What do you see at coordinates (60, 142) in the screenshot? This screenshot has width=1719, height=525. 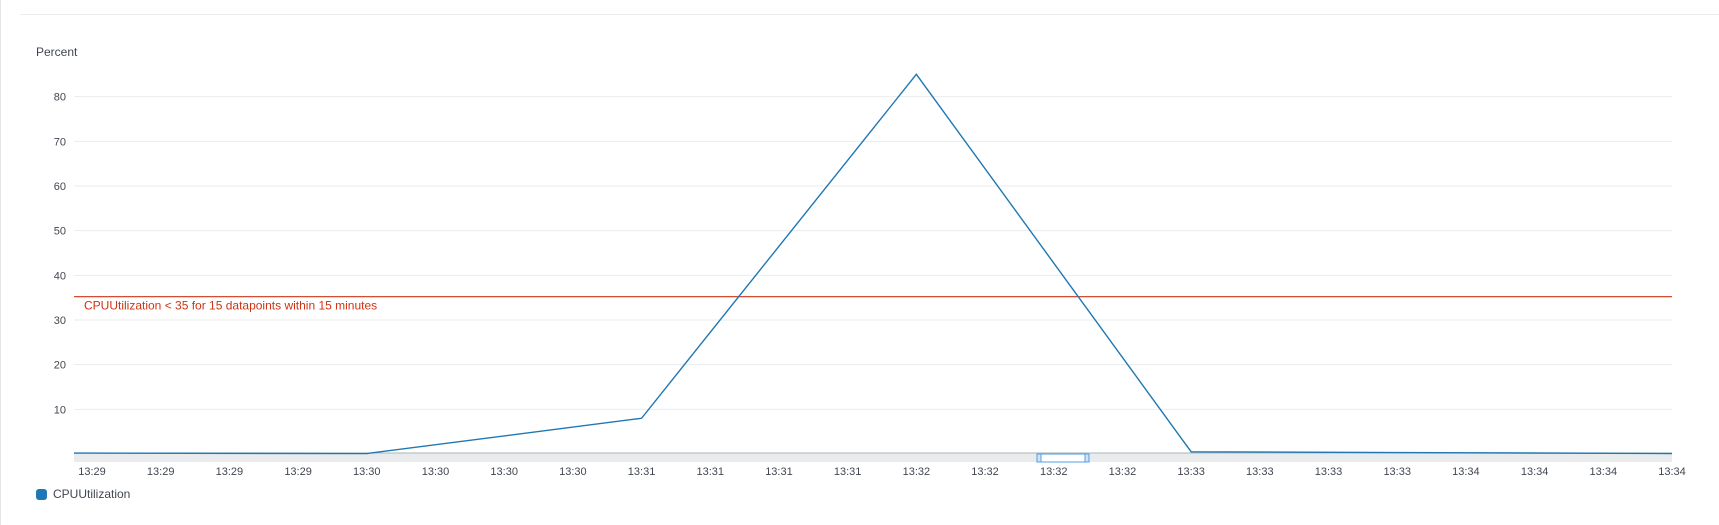 I see `y-tick-label: 70` at bounding box center [60, 142].